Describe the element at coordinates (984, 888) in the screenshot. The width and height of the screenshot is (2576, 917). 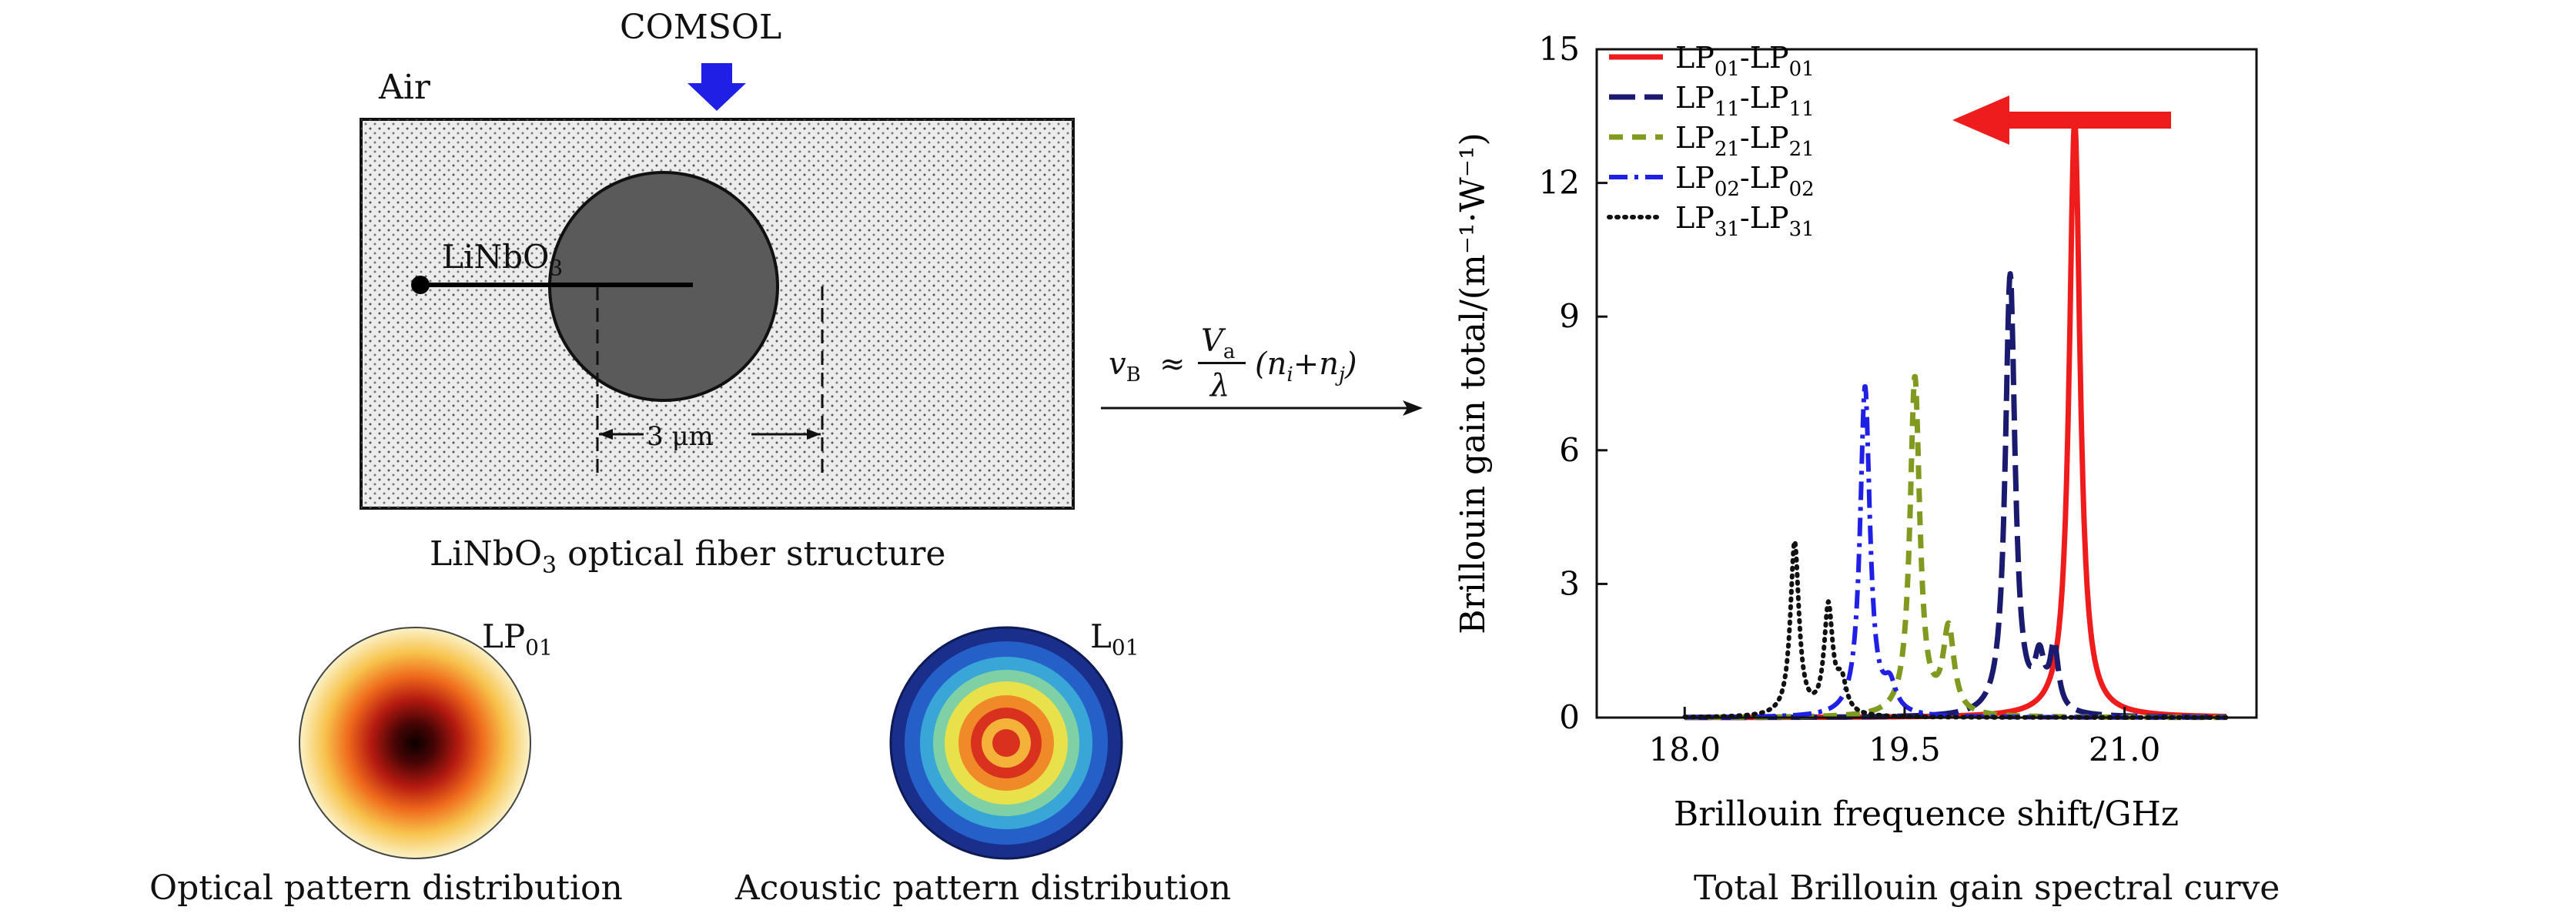
I see `acoustic-caption: Acoustic pattern distribution` at that location.